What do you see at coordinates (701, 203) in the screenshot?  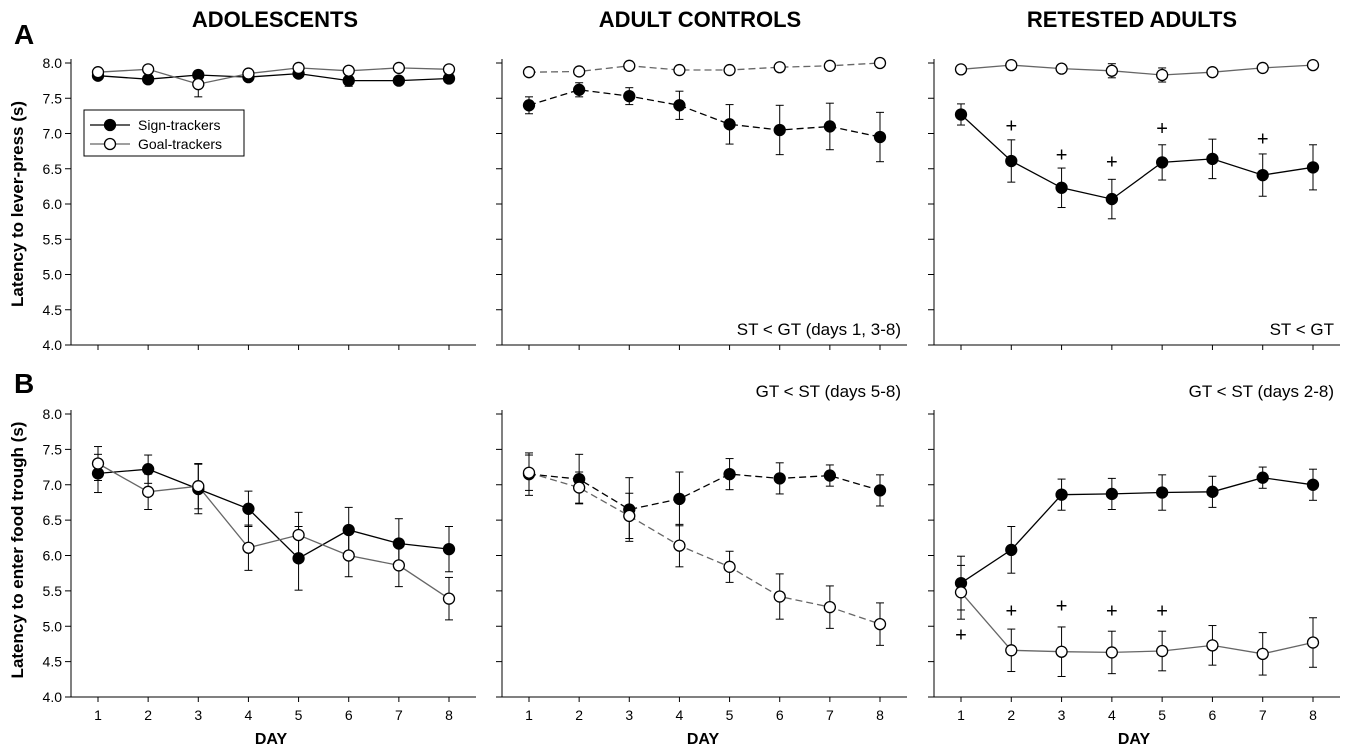 I see `chart-a-adult-controls: ST < GT (days 1, 3-8)` at bounding box center [701, 203].